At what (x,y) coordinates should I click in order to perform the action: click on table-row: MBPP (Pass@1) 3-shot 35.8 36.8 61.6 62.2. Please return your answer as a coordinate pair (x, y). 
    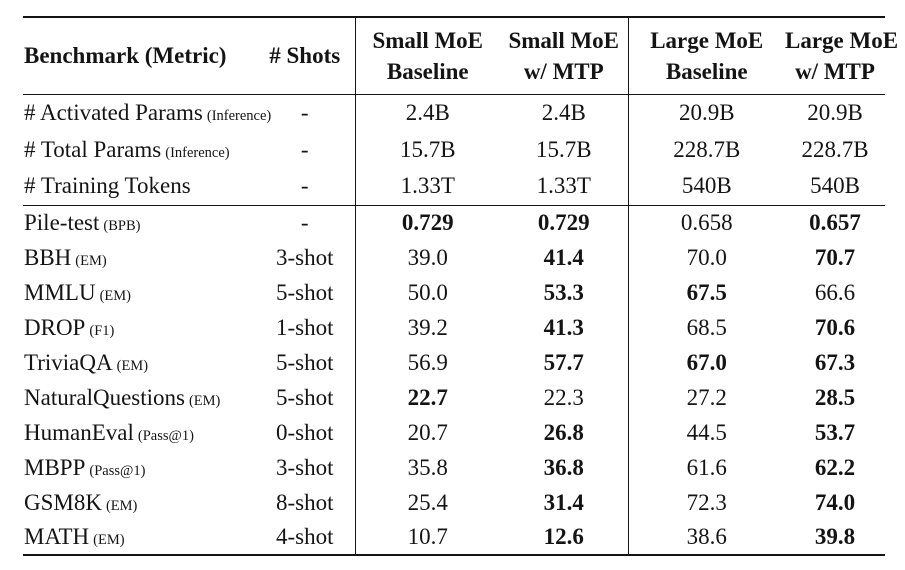
    Looking at the image, I should click on (454, 467).